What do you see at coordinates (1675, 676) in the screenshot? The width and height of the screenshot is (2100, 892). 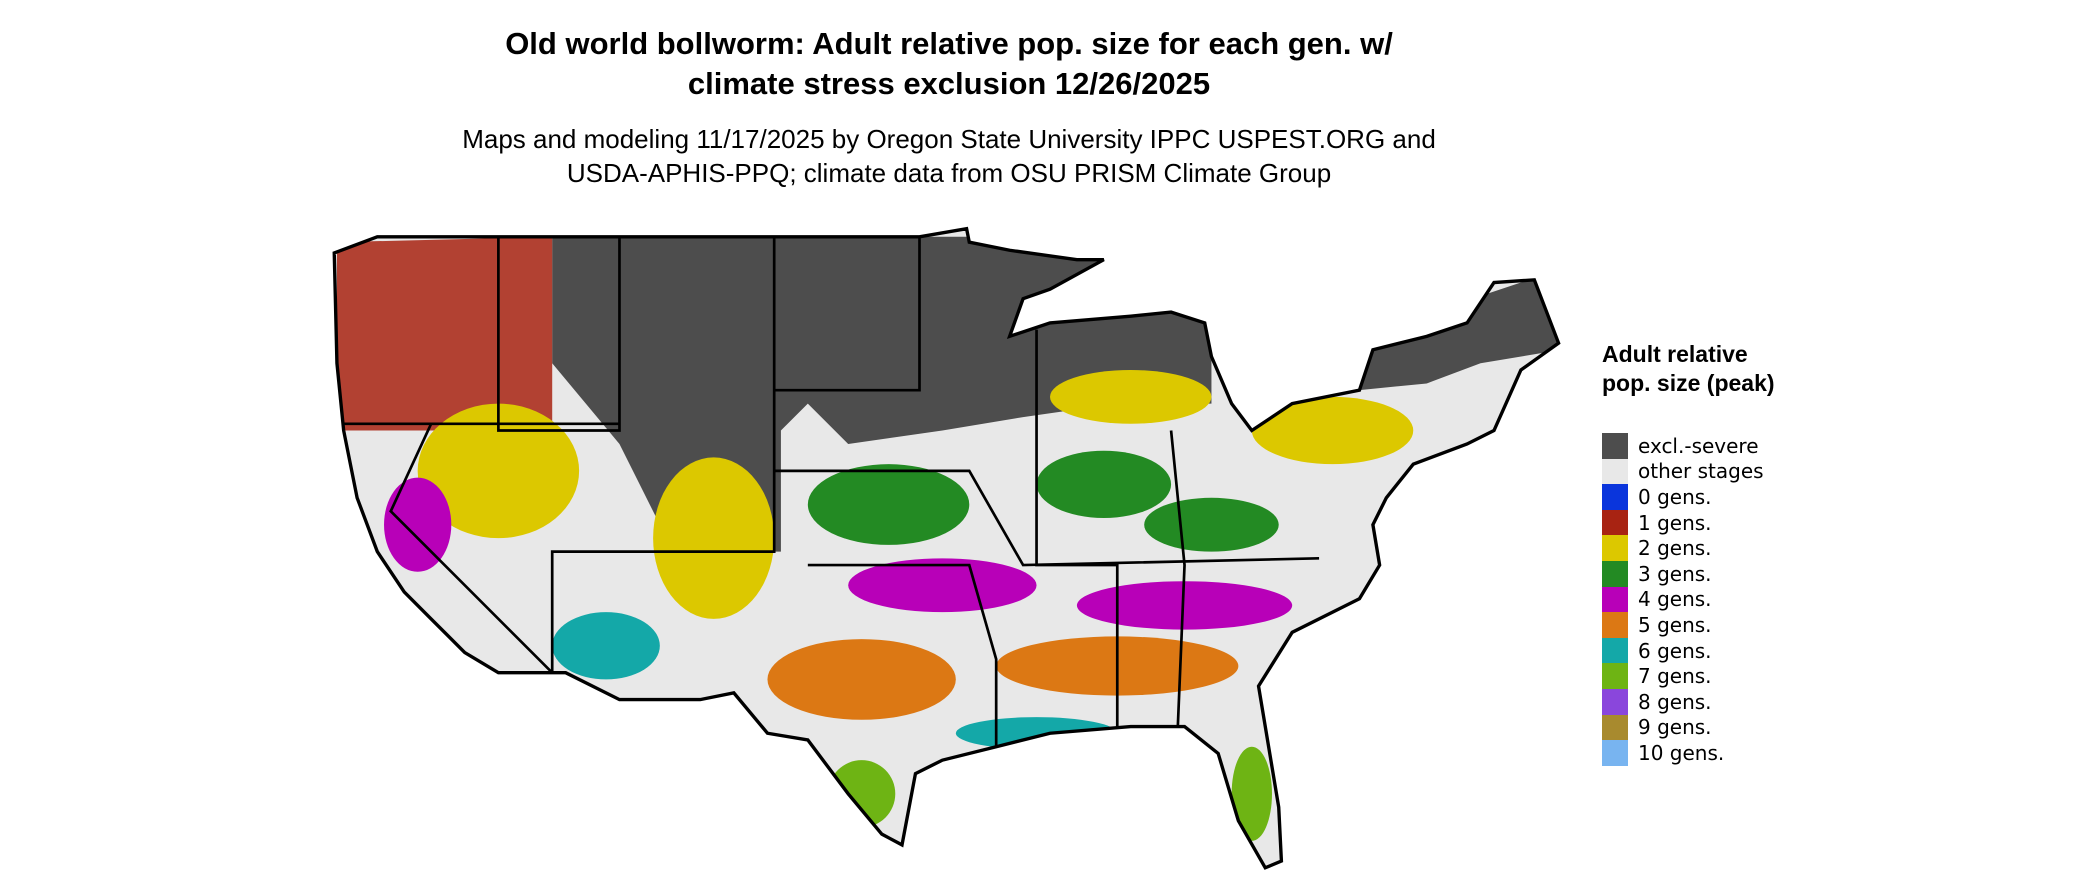 I see `legend-label: 7 gens.` at bounding box center [1675, 676].